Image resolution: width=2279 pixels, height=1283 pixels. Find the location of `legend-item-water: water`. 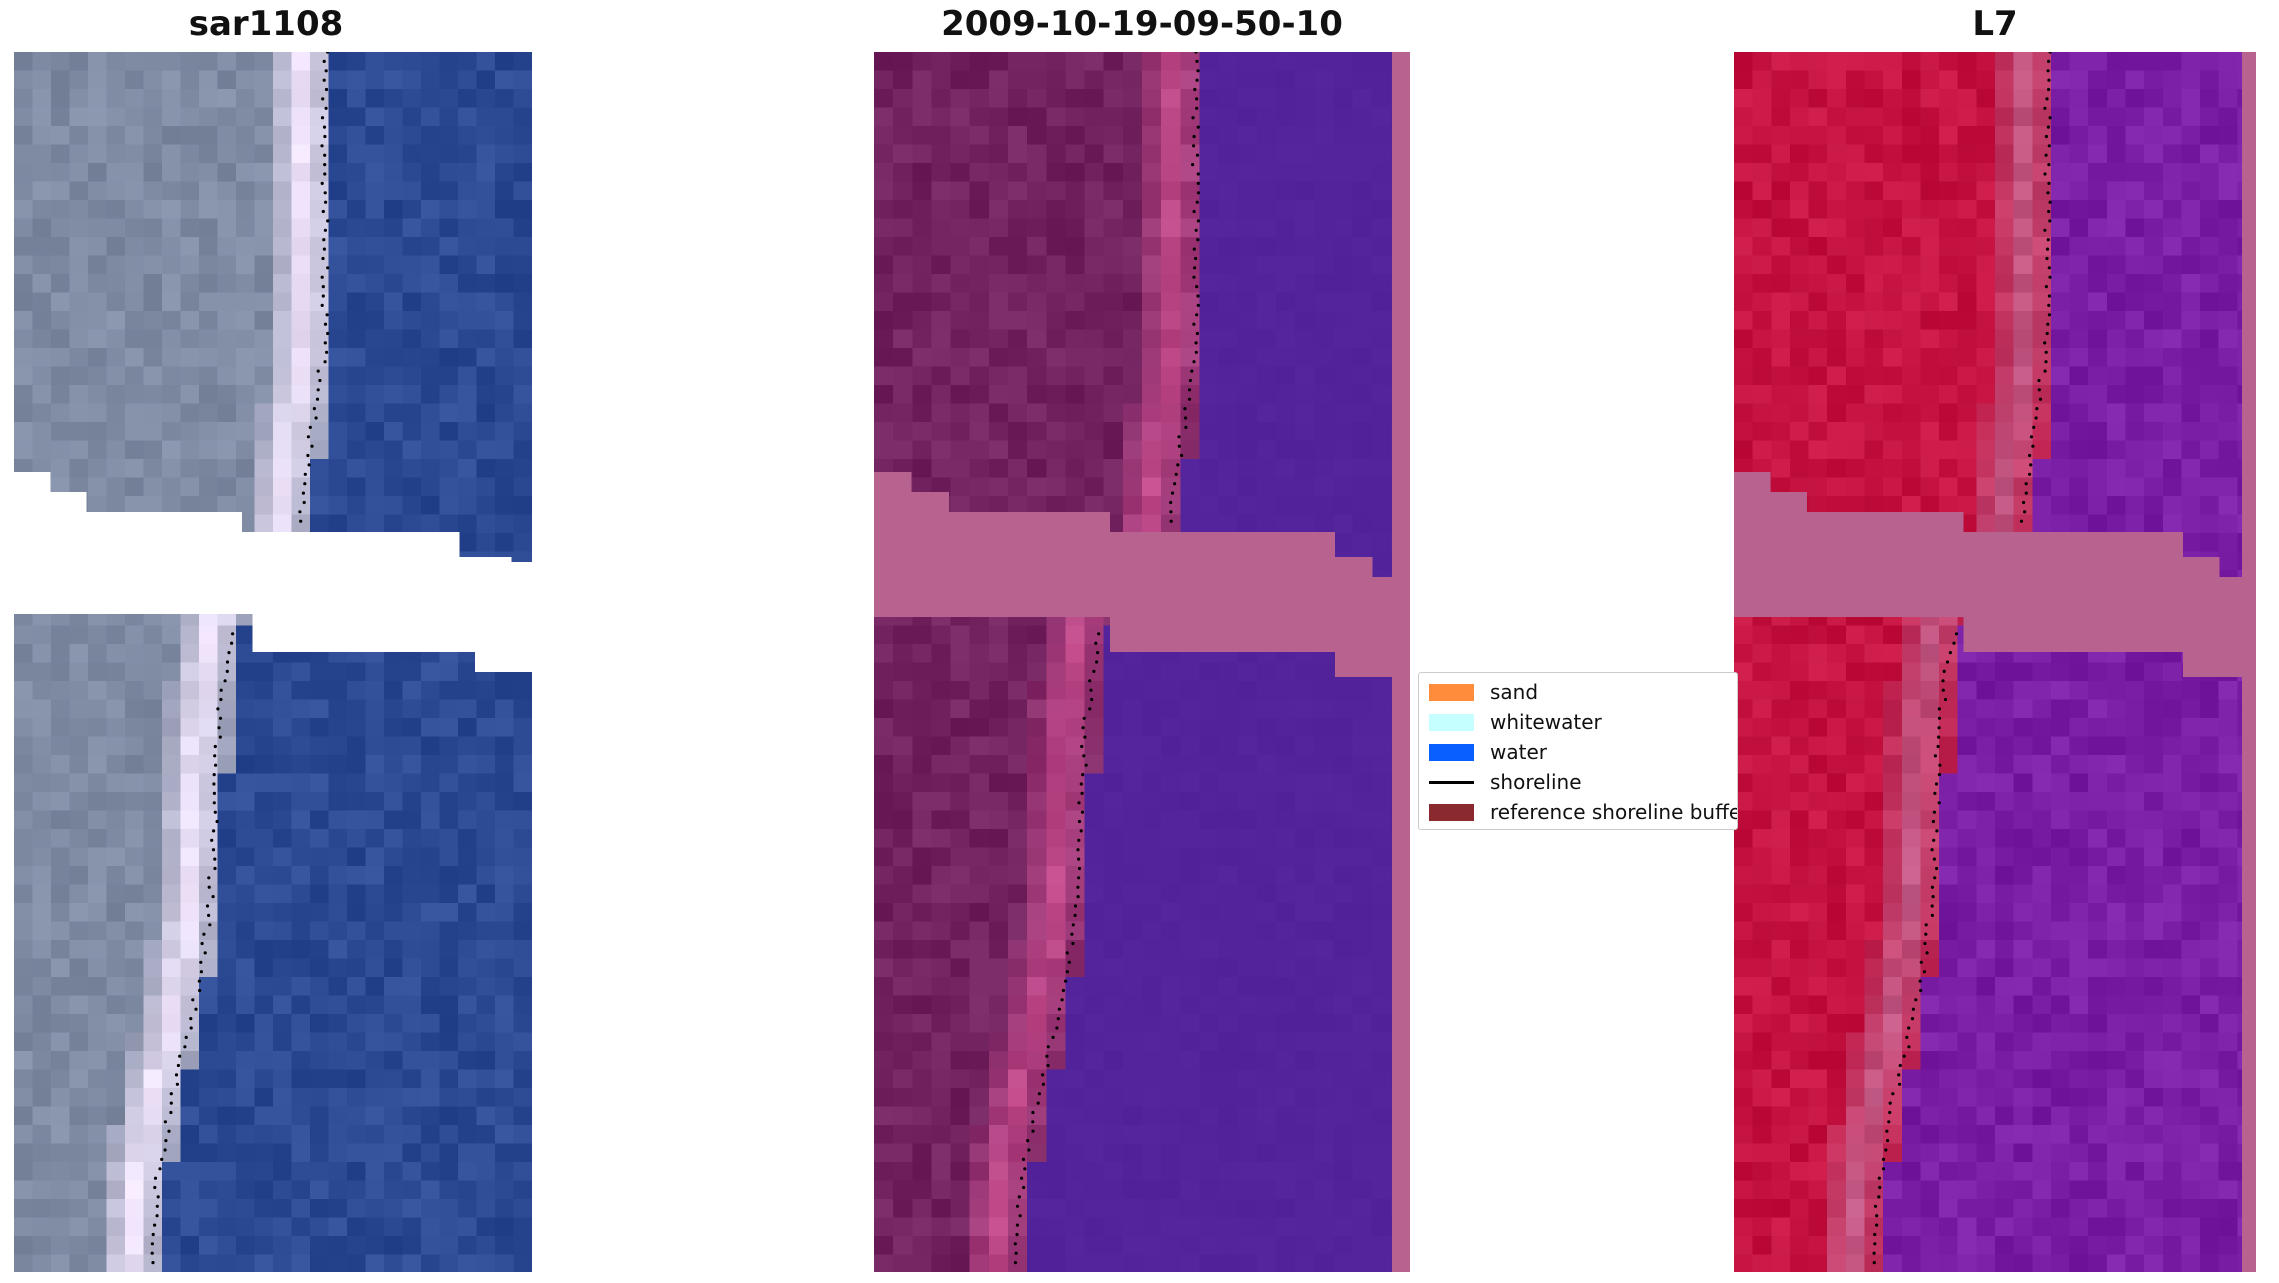

legend-item-water: water is located at coordinates (1488, 752).